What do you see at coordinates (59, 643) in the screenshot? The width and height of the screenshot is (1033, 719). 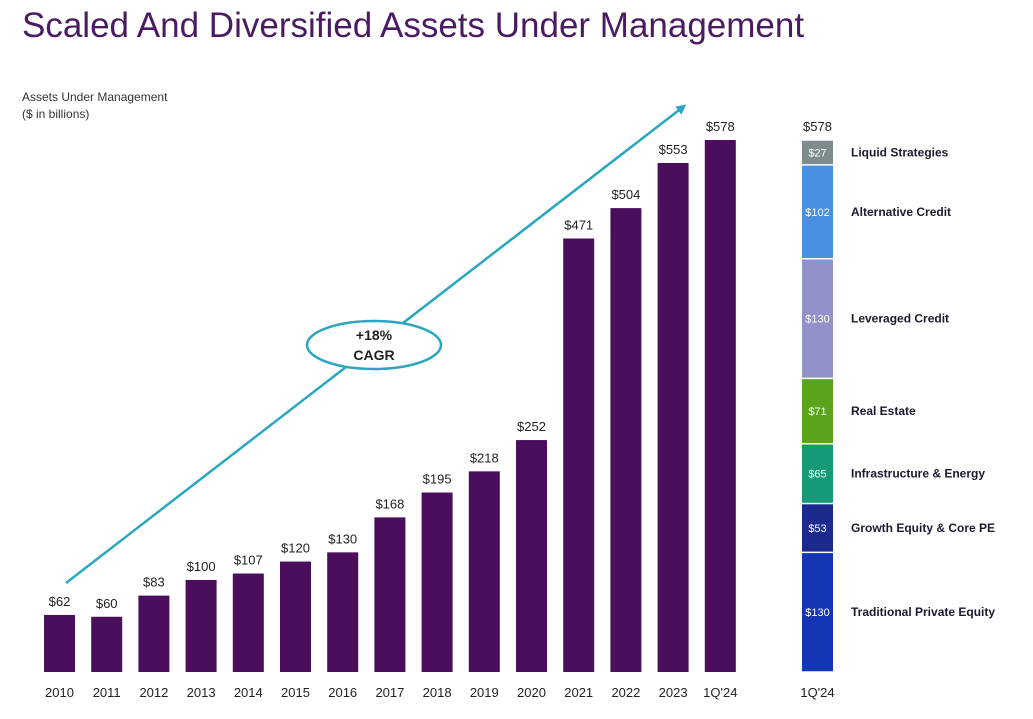 I see `bar-2010` at bounding box center [59, 643].